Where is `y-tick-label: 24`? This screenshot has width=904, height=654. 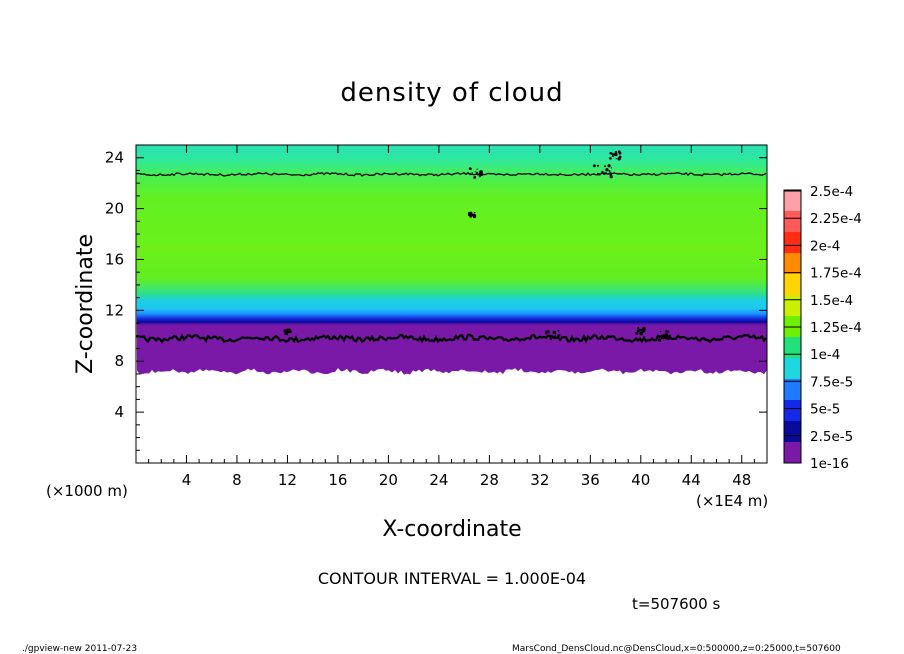
y-tick-label: 24 is located at coordinates (114, 158).